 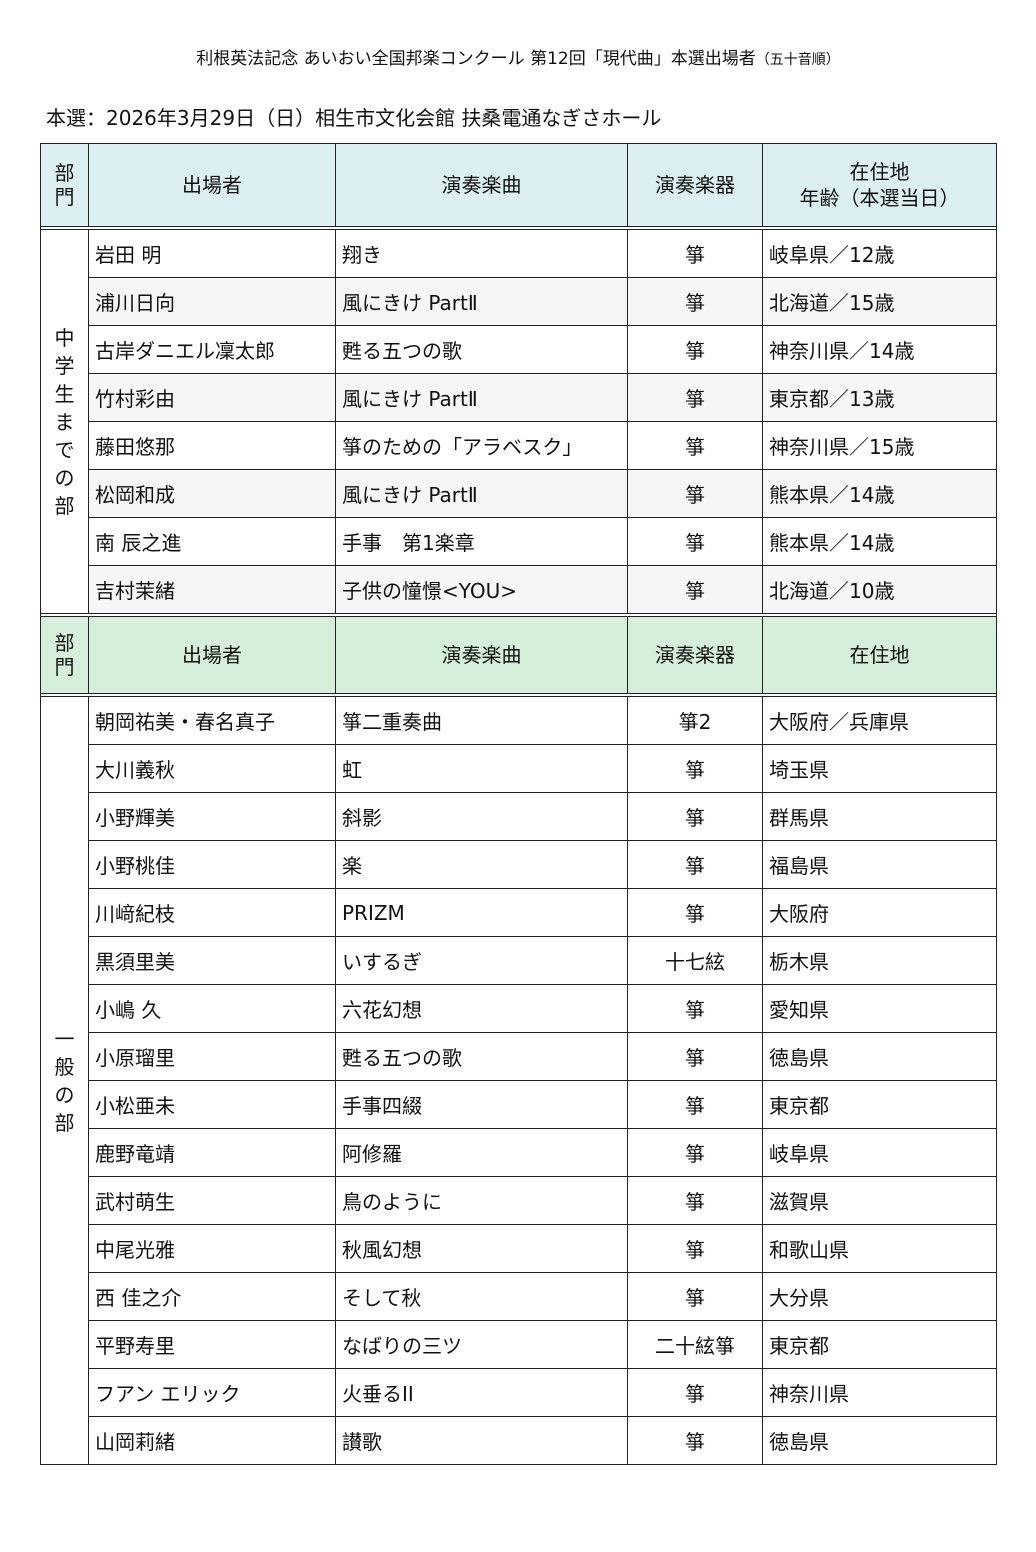 I want to click on table-row: 中尾光雅 秋風幻想箏和歌山県, so click(x=519, y=1248).